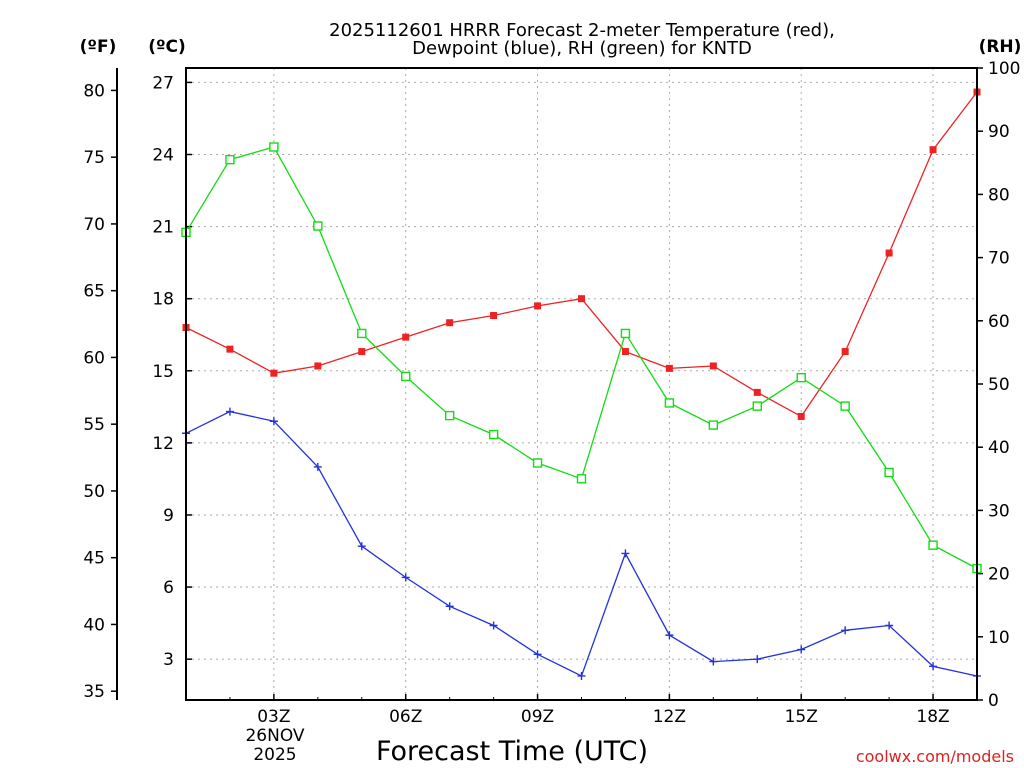  What do you see at coordinates (163, 300) in the screenshot?
I see `celsius-tick-label: 18` at bounding box center [163, 300].